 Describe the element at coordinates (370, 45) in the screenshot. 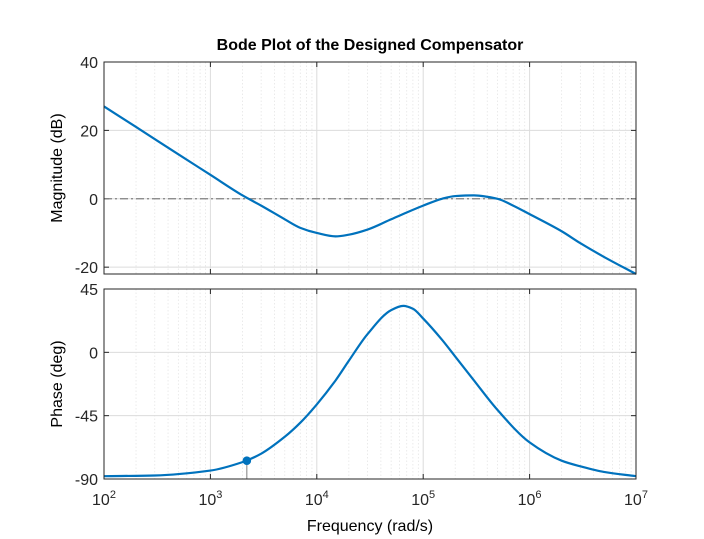

I see `chart-title: Bode Plot of the Designed Compensator` at that location.